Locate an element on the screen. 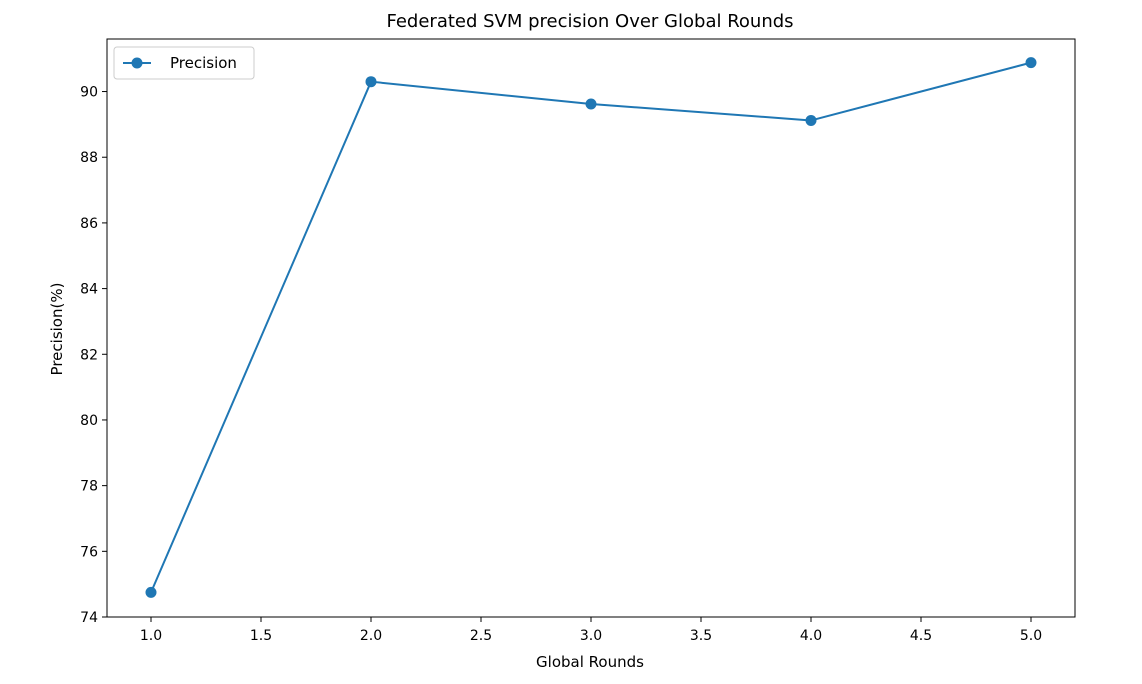  legend: Precision is located at coordinates (184, 63).